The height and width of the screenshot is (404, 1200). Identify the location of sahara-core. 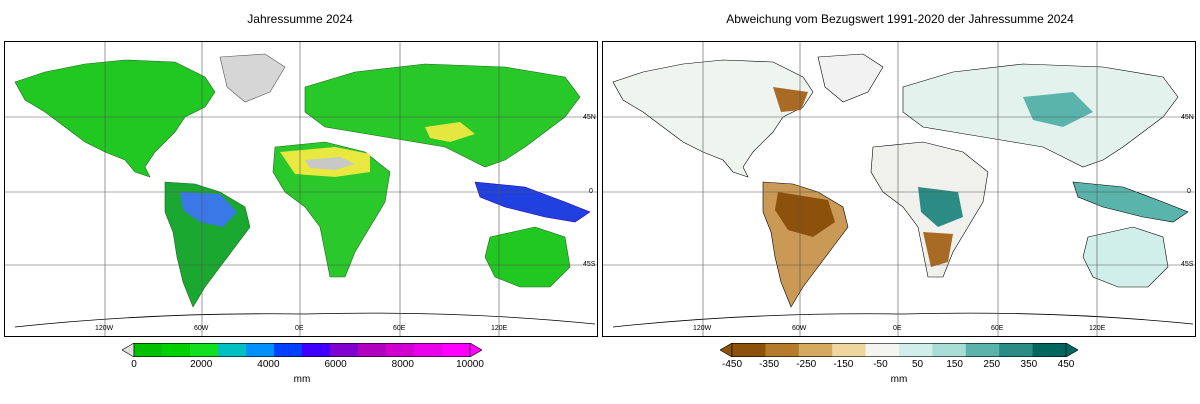
(330, 163).